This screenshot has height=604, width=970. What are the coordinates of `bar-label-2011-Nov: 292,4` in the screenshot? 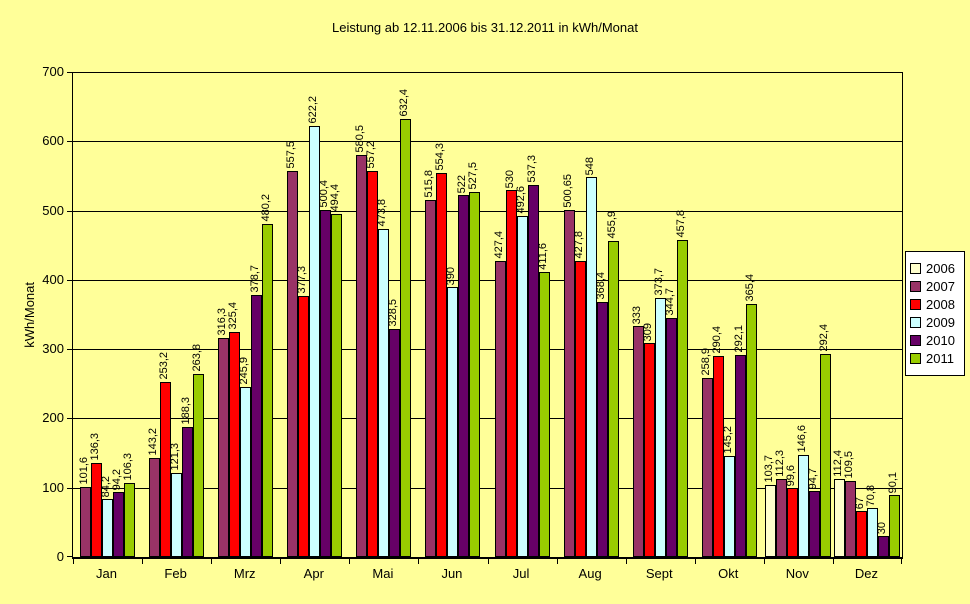 It's located at (824, 338).